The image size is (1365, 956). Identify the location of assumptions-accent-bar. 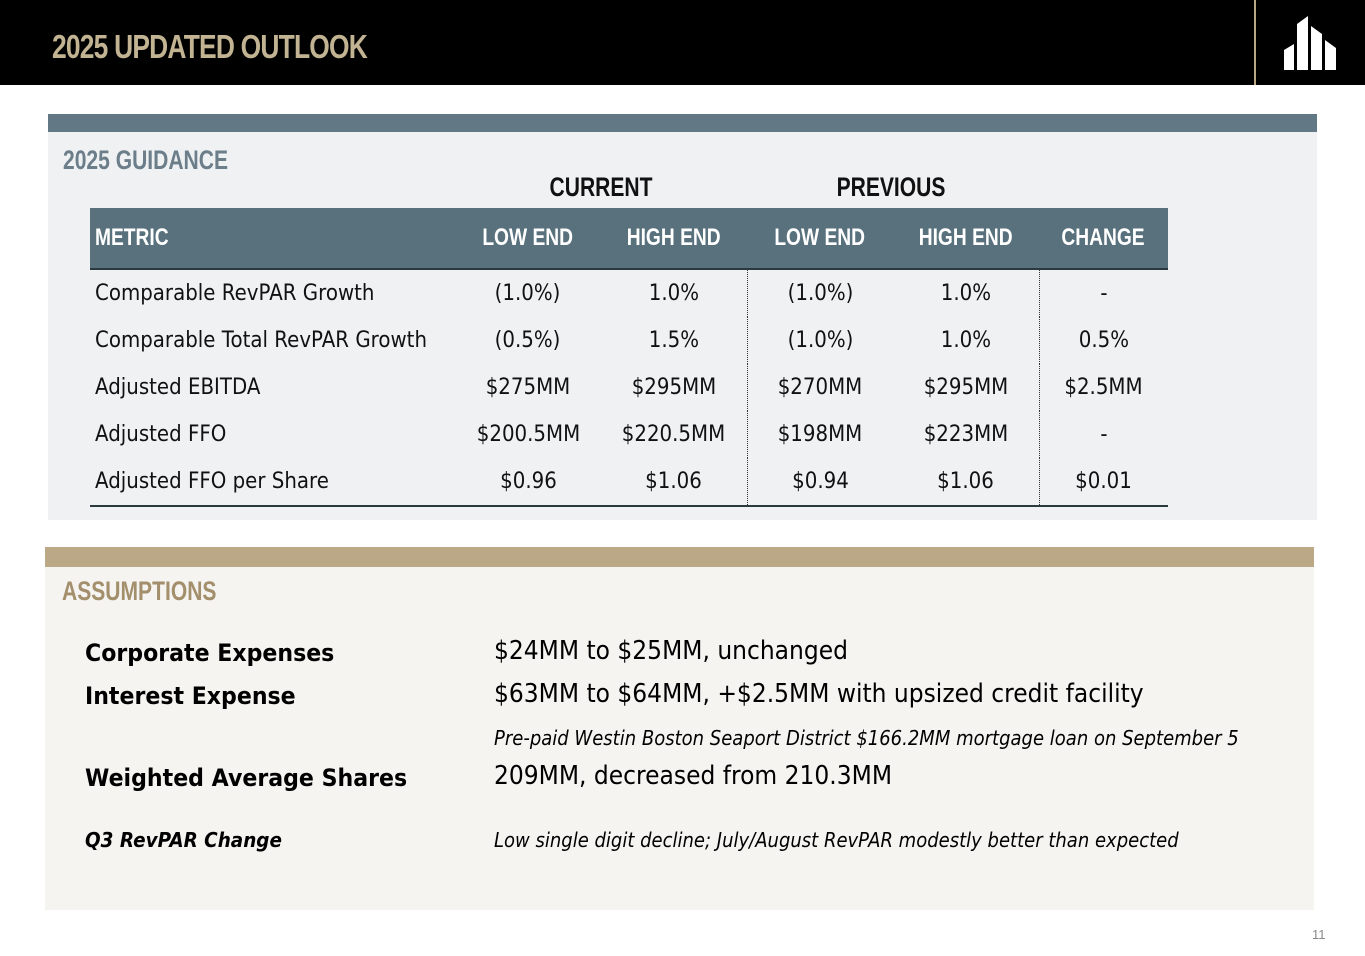
(679, 557).